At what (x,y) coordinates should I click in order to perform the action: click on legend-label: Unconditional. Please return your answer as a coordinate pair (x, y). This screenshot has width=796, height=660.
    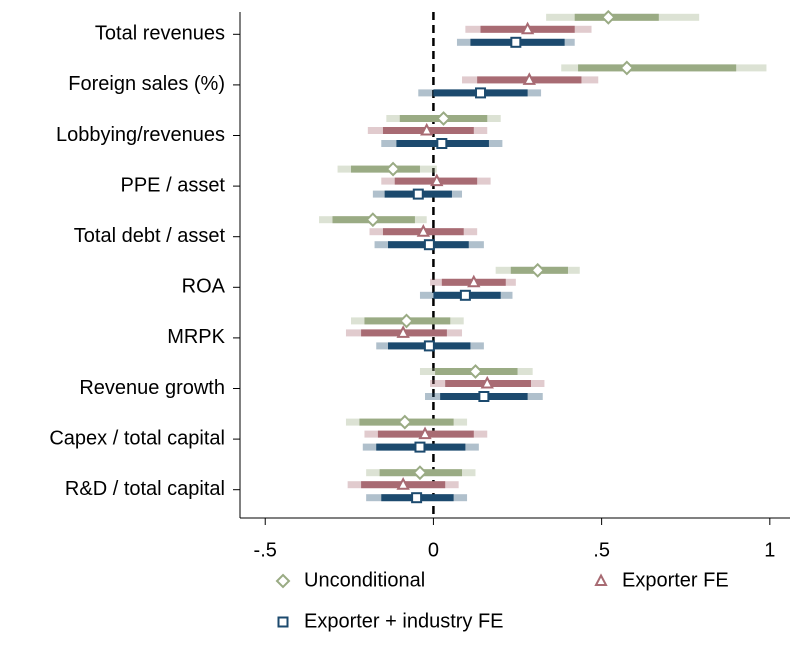
    Looking at the image, I should click on (364, 580).